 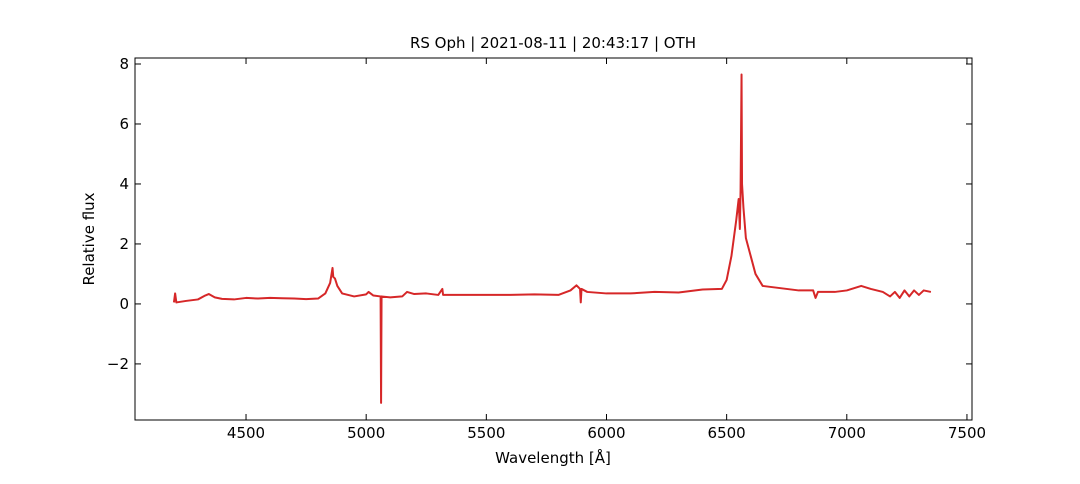 What do you see at coordinates (124, 64) in the screenshot?
I see `y-tick-label: 8` at bounding box center [124, 64].